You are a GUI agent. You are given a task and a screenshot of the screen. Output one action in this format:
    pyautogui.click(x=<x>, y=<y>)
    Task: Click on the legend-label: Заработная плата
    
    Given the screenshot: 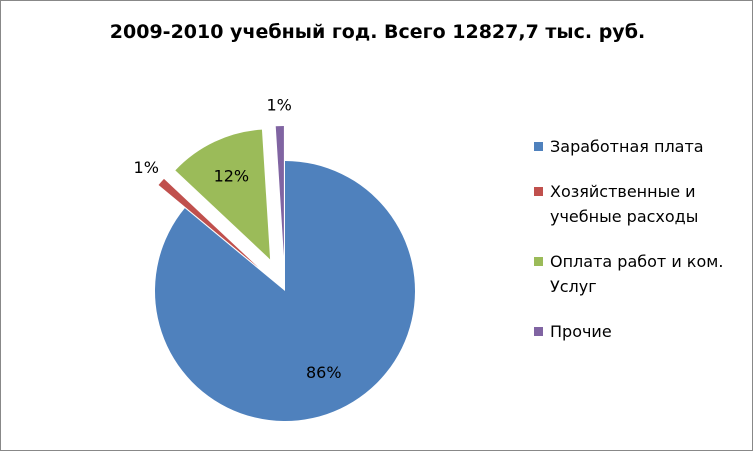 What is the action you would take?
    pyautogui.click(x=627, y=146)
    